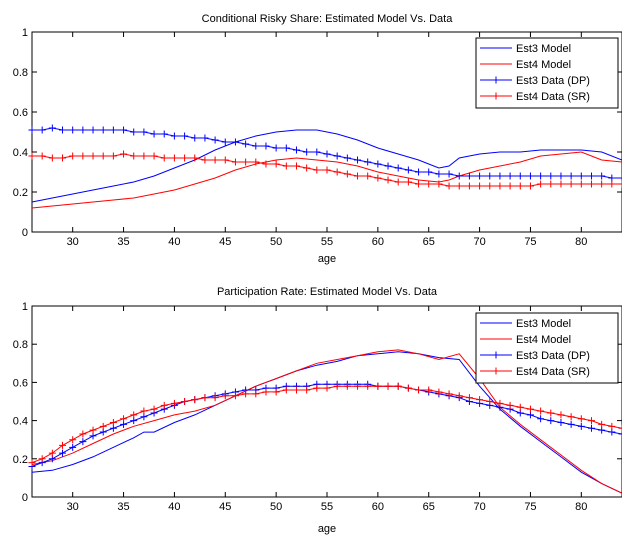 Image resolution: width=622 pixels, height=536 pixels. I want to click on legend-label: Est4 Data (SR), so click(553, 372).